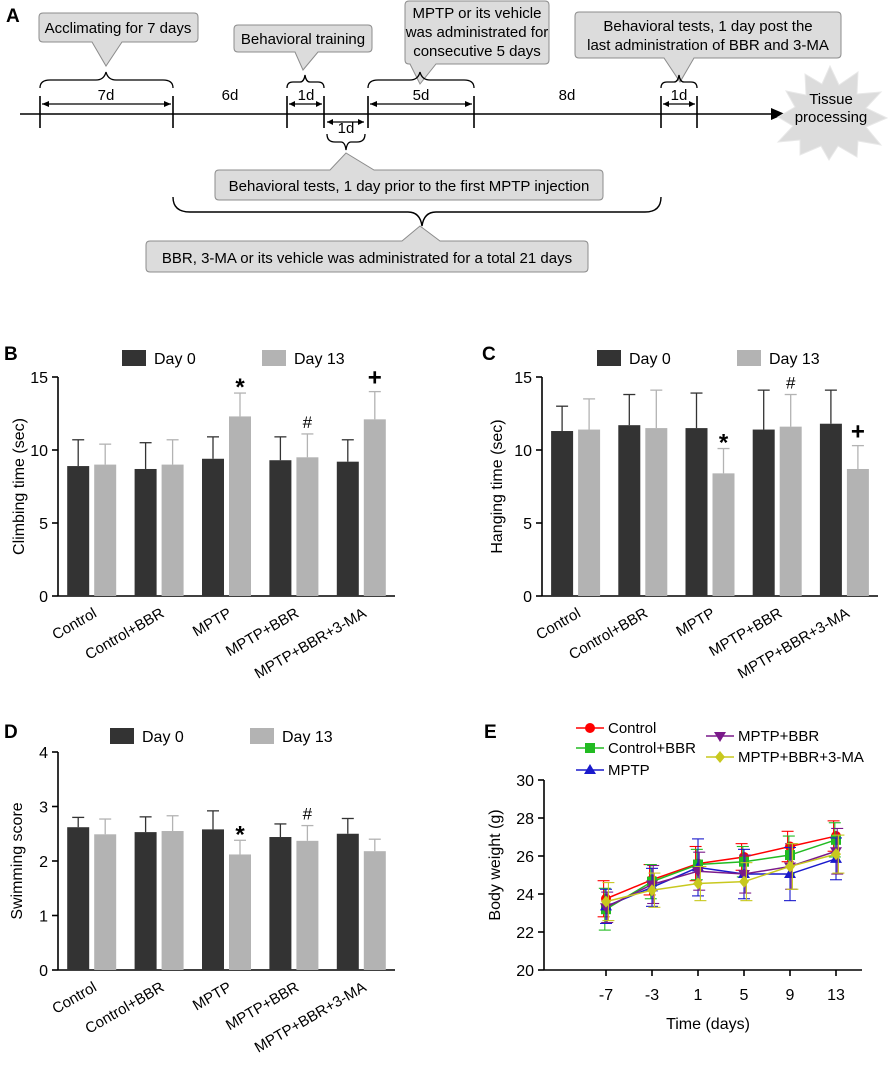 The height and width of the screenshot is (1072, 892). What do you see at coordinates (692, 104) in the screenshot?
I see `arrow-post-right` at bounding box center [692, 104].